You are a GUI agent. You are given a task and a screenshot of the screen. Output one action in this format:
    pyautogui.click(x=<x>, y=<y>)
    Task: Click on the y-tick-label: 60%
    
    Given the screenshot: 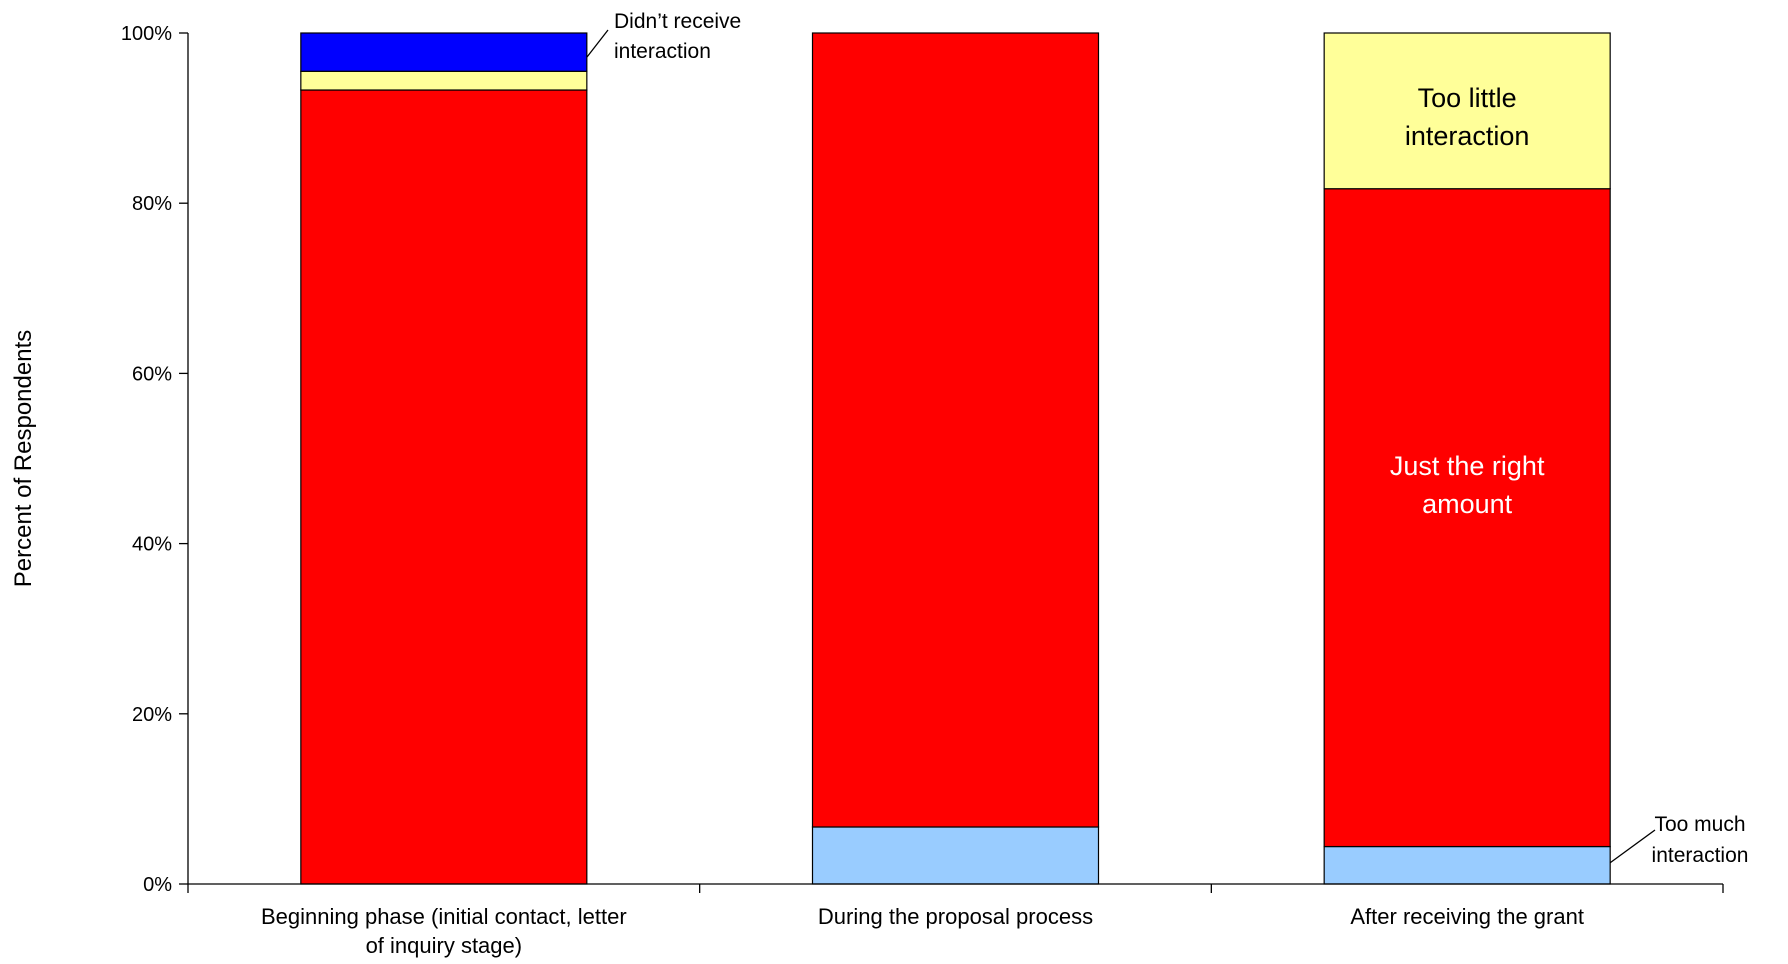 What is the action you would take?
    pyautogui.click(x=152, y=374)
    